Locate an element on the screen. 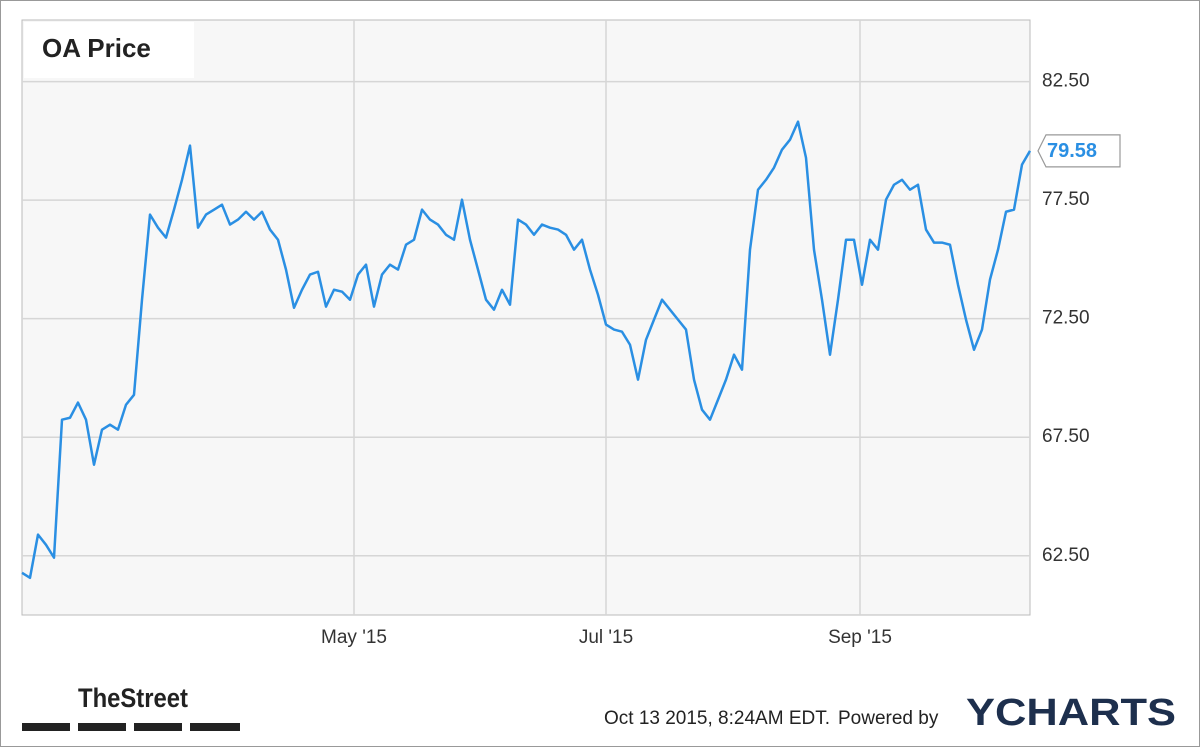 This screenshot has width=1200, height=752. x-tick-label: Jul '15 is located at coordinates (606, 637).